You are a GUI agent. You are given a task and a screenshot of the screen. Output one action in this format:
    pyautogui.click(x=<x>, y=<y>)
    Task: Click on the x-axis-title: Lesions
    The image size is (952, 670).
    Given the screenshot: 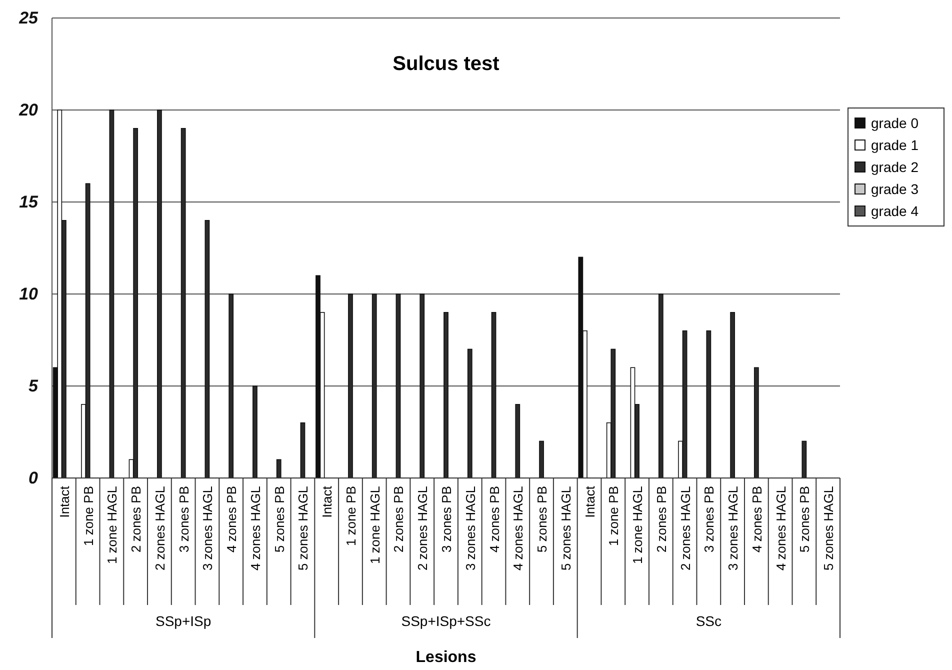 What is the action you would take?
    pyautogui.click(x=446, y=657)
    